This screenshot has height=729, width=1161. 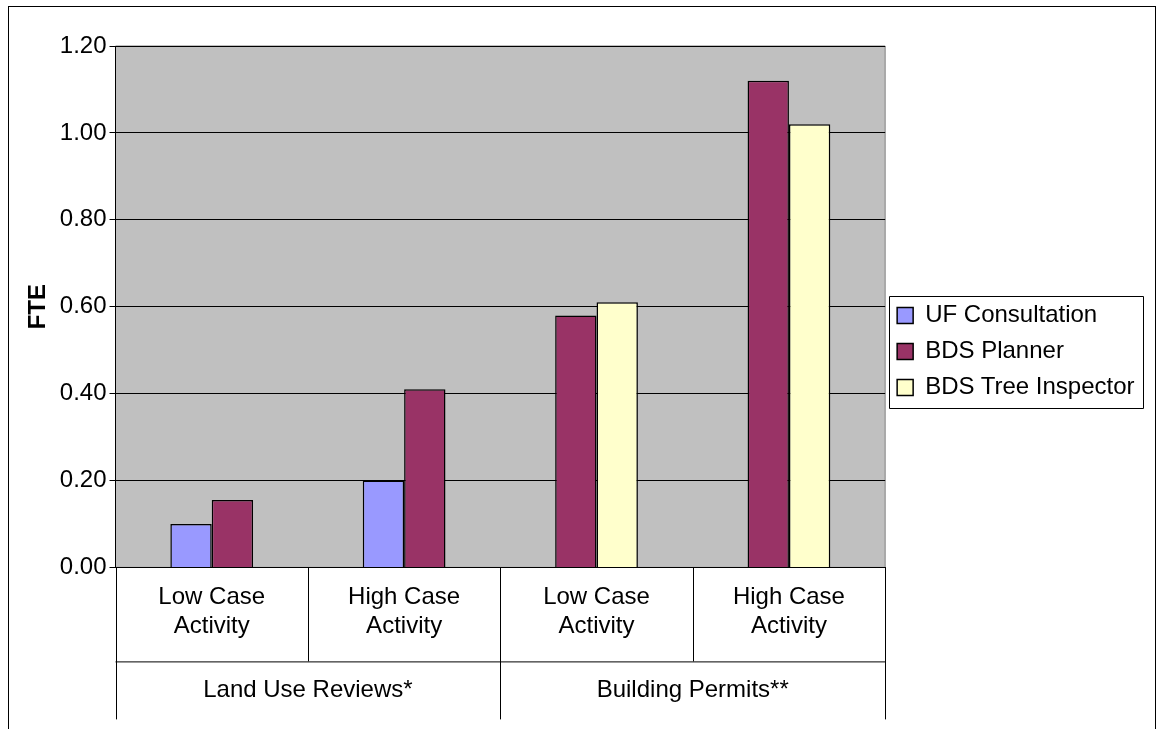 What do you see at coordinates (83, 131) in the screenshot?
I see `y-tick-label: 1.00` at bounding box center [83, 131].